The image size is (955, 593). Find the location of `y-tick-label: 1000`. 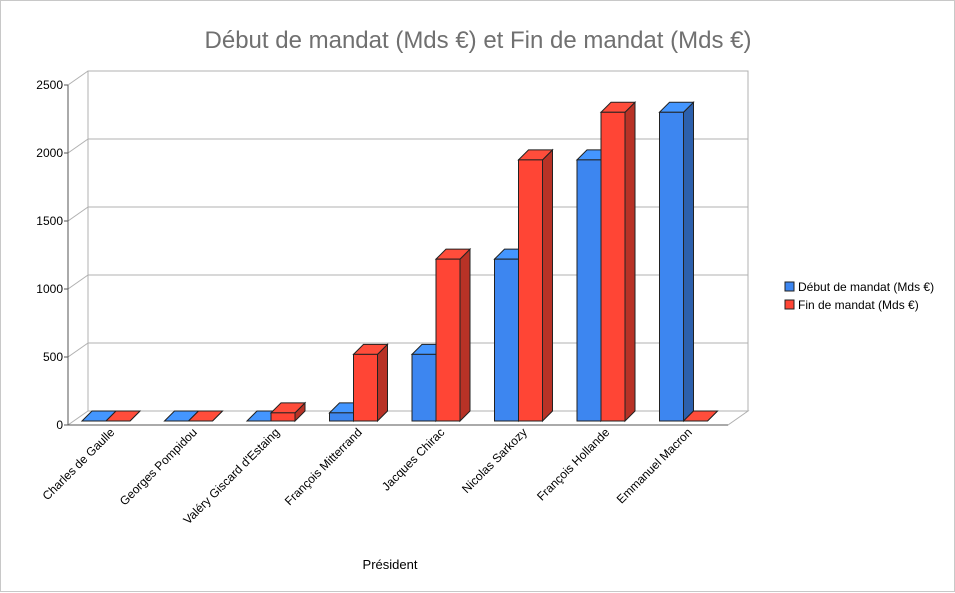

y-tick-label: 1000 is located at coordinates (49, 289).